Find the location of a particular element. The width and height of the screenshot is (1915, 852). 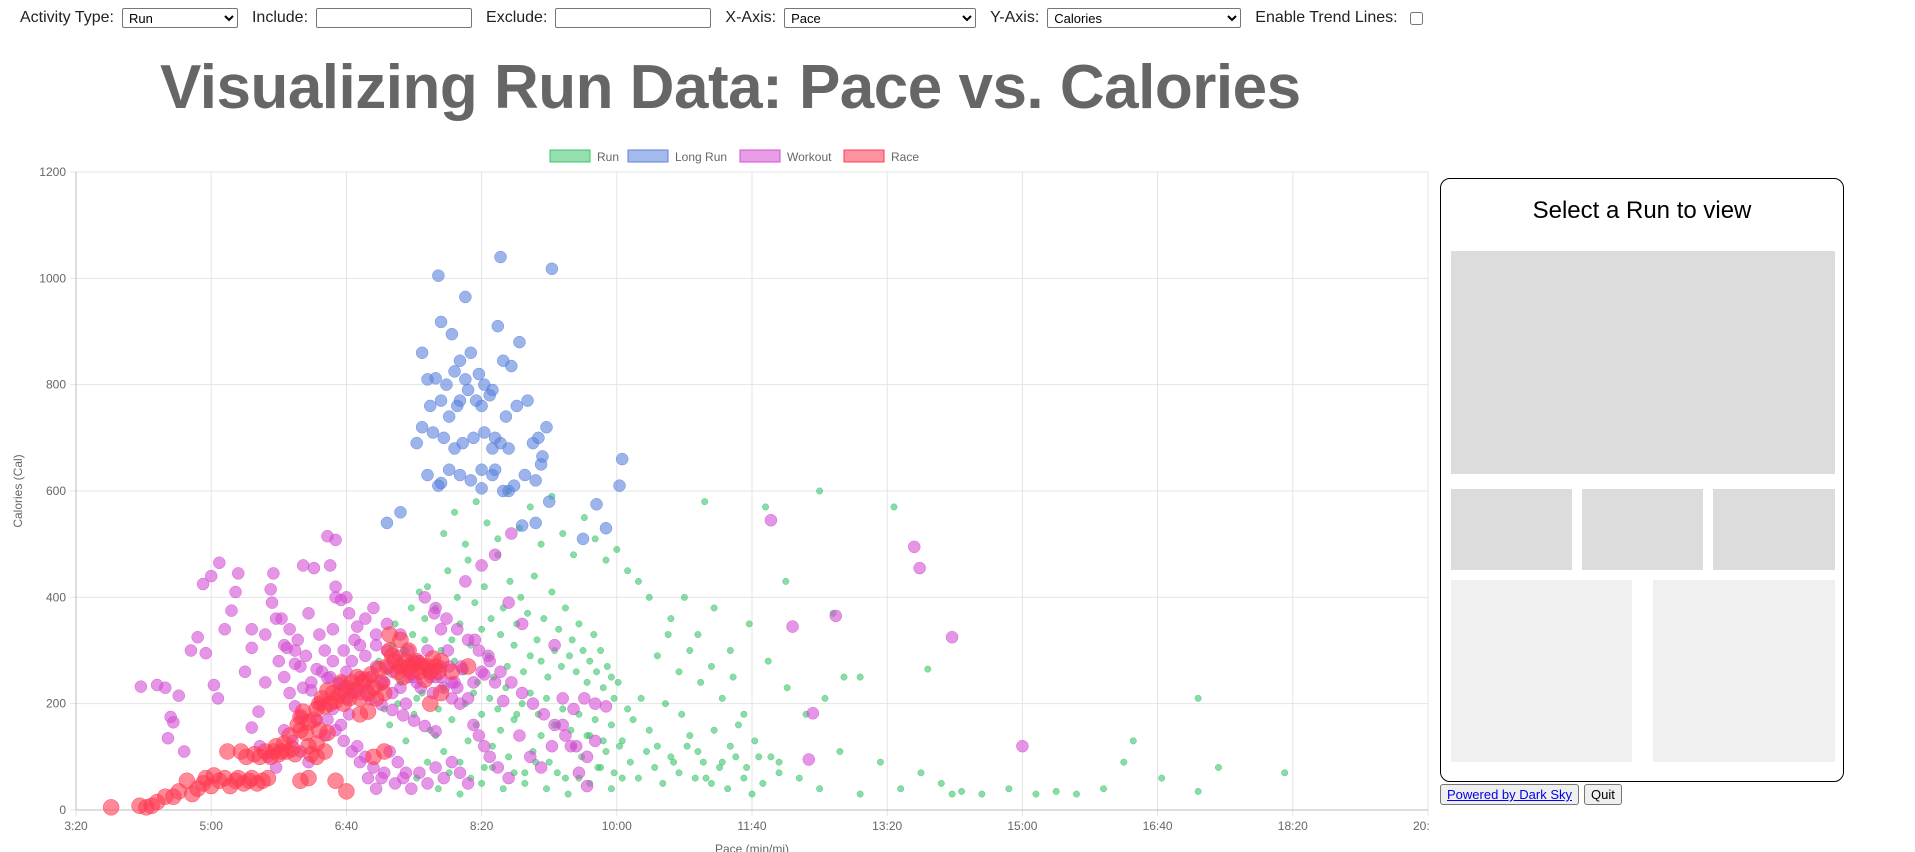

trend-lines-checkbox is located at coordinates (1416, 18).